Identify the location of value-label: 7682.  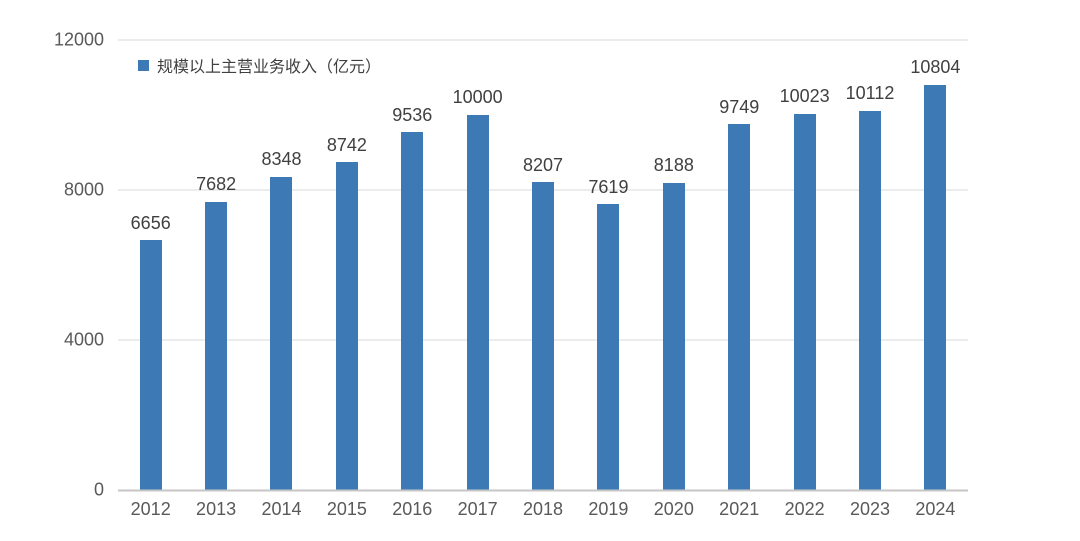
(216, 184).